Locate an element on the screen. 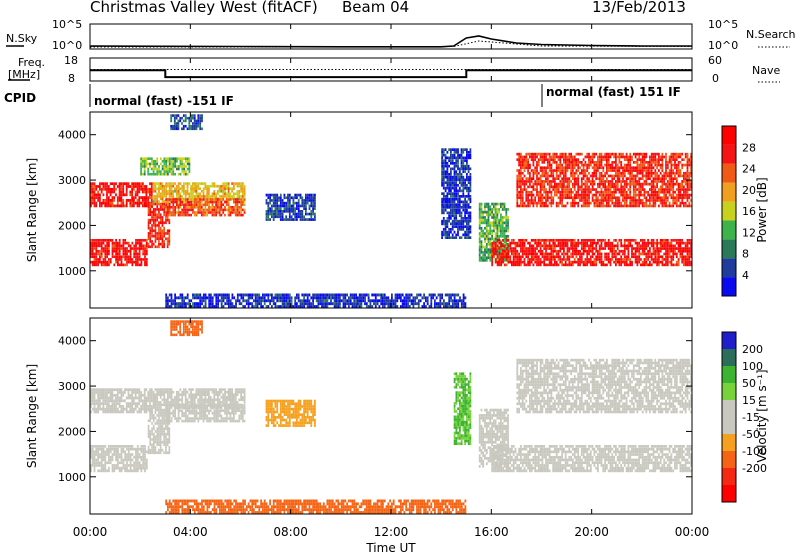 This screenshot has width=800, height=554. noise-series-n-search is located at coordinates (391, 44).